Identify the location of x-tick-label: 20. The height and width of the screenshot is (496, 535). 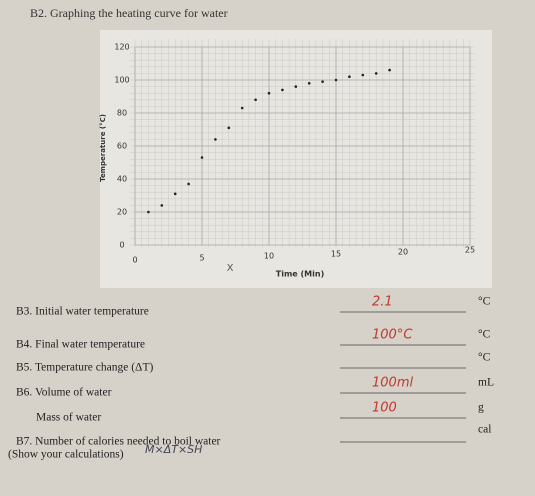
(403, 252).